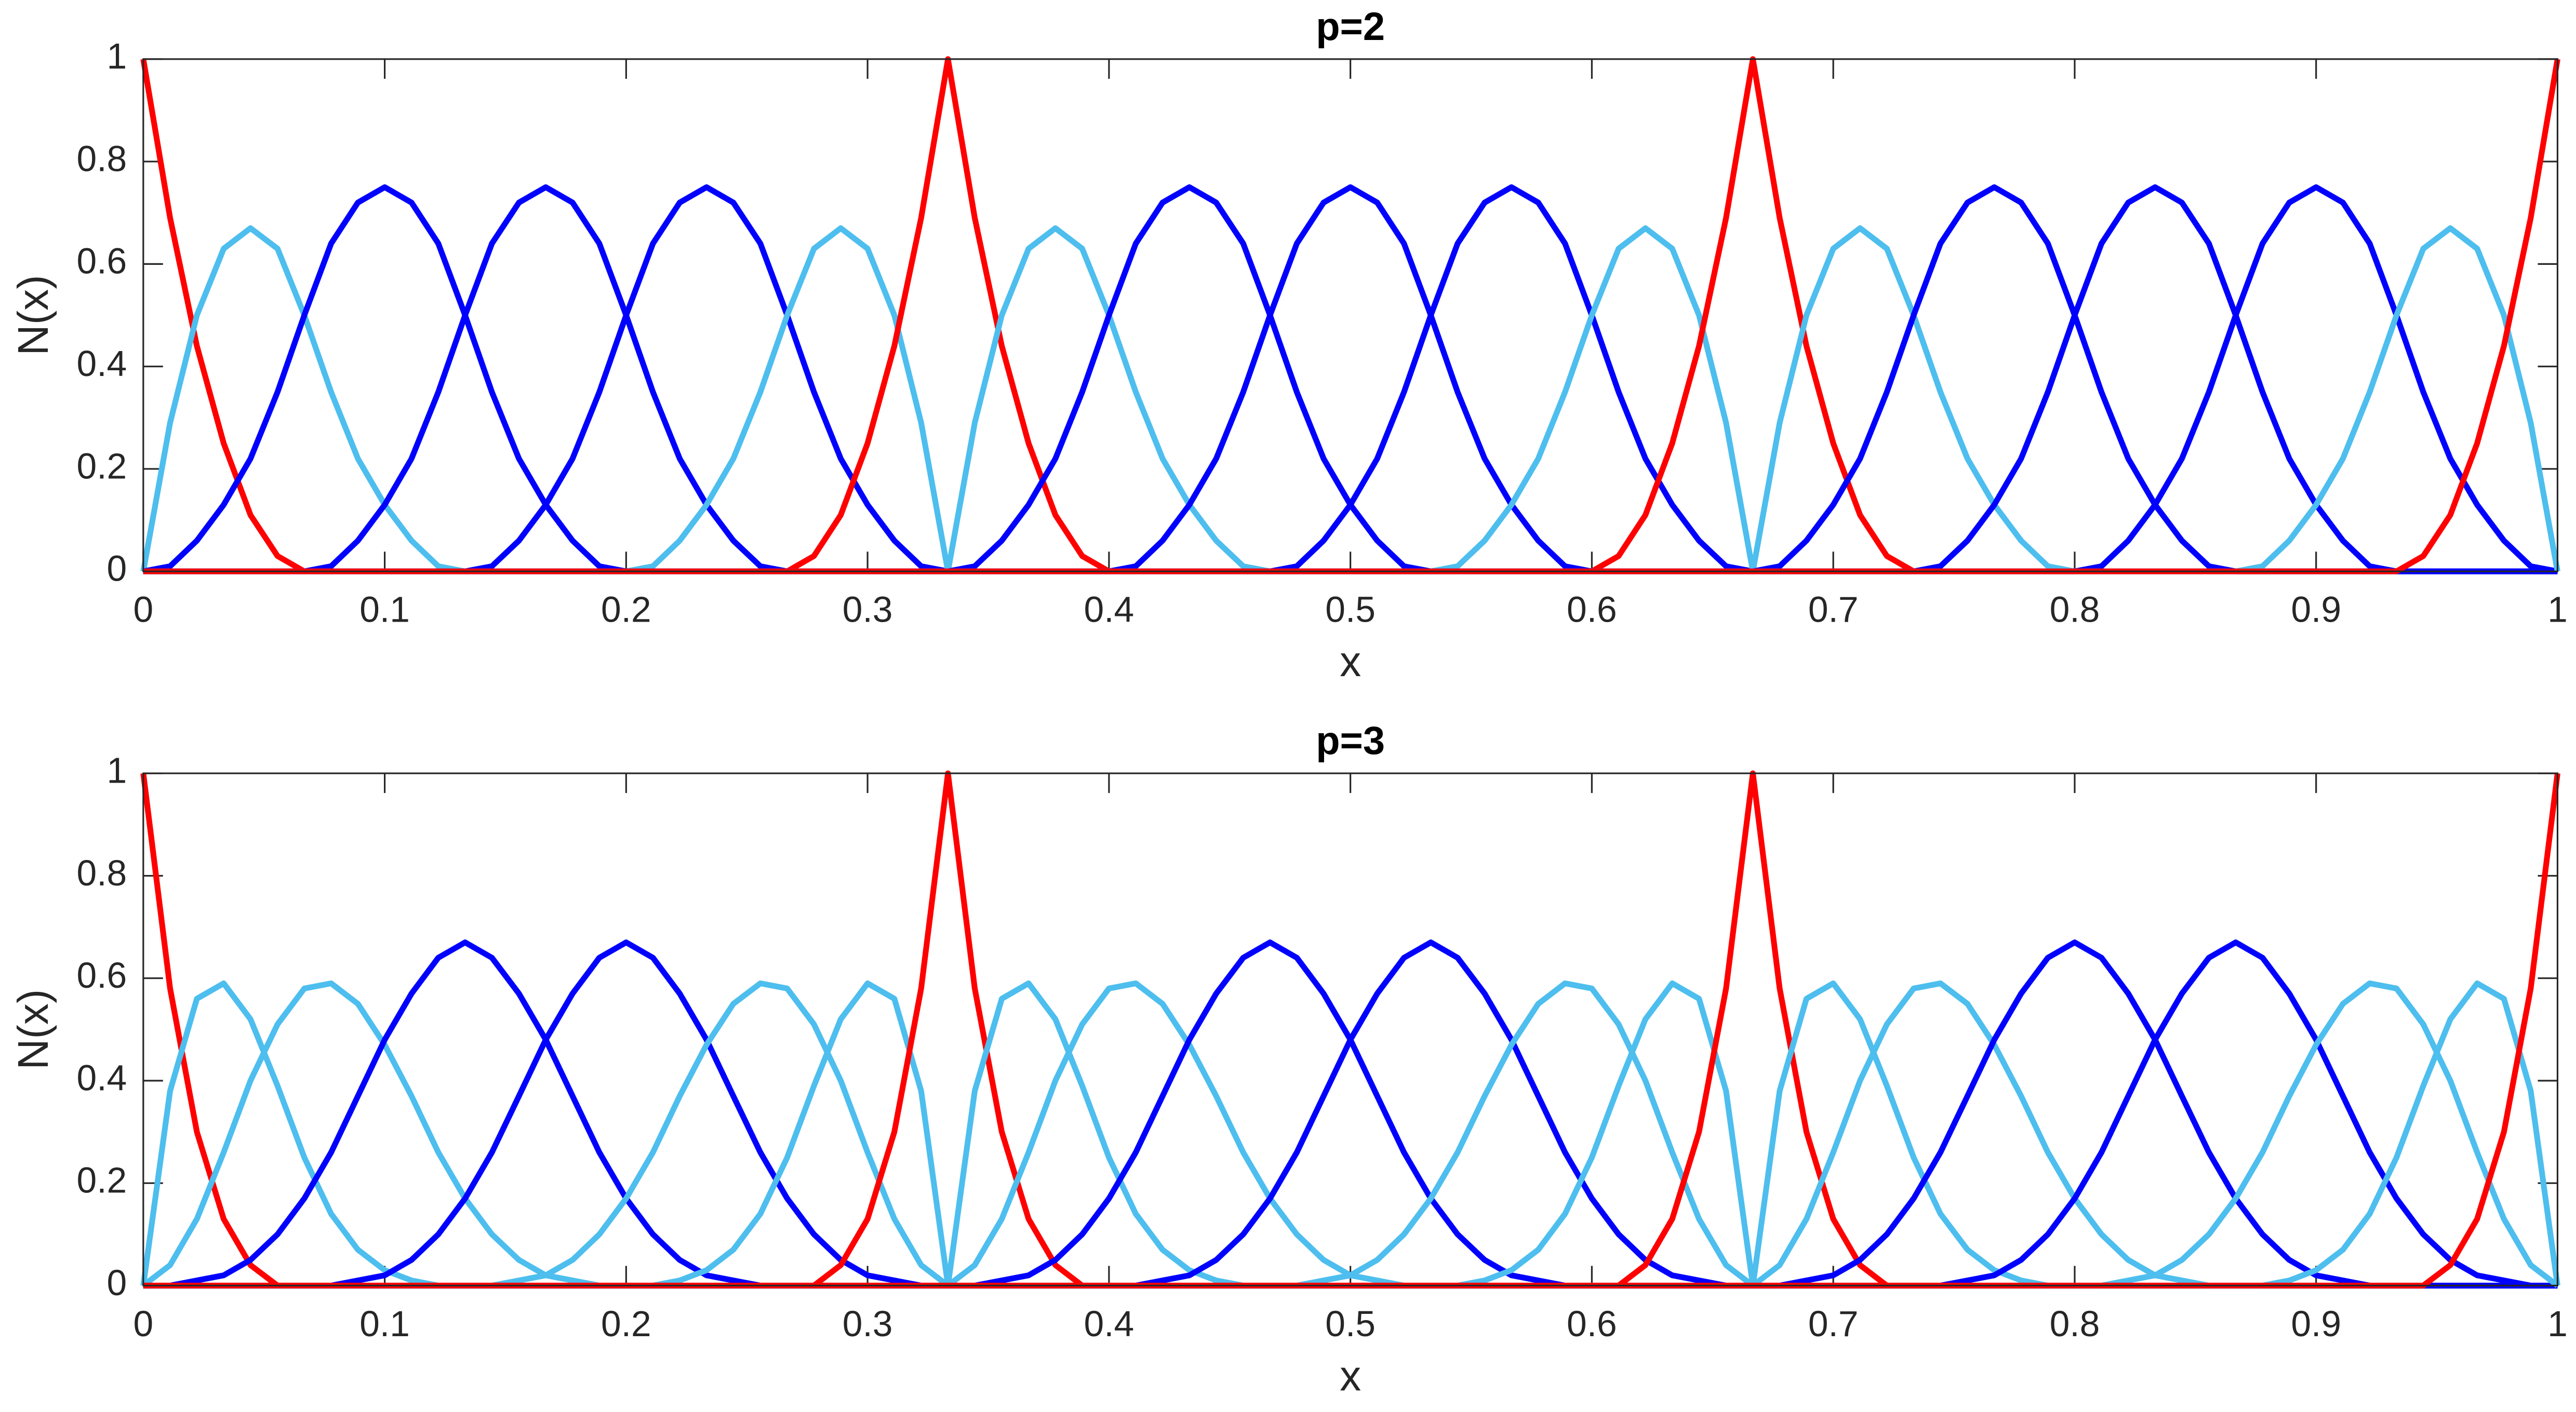 The height and width of the screenshot is (1412, 2576). Describe the element at coordinates (1350, 27) in the screenshot. I see `chart-title: p=2` at that location.